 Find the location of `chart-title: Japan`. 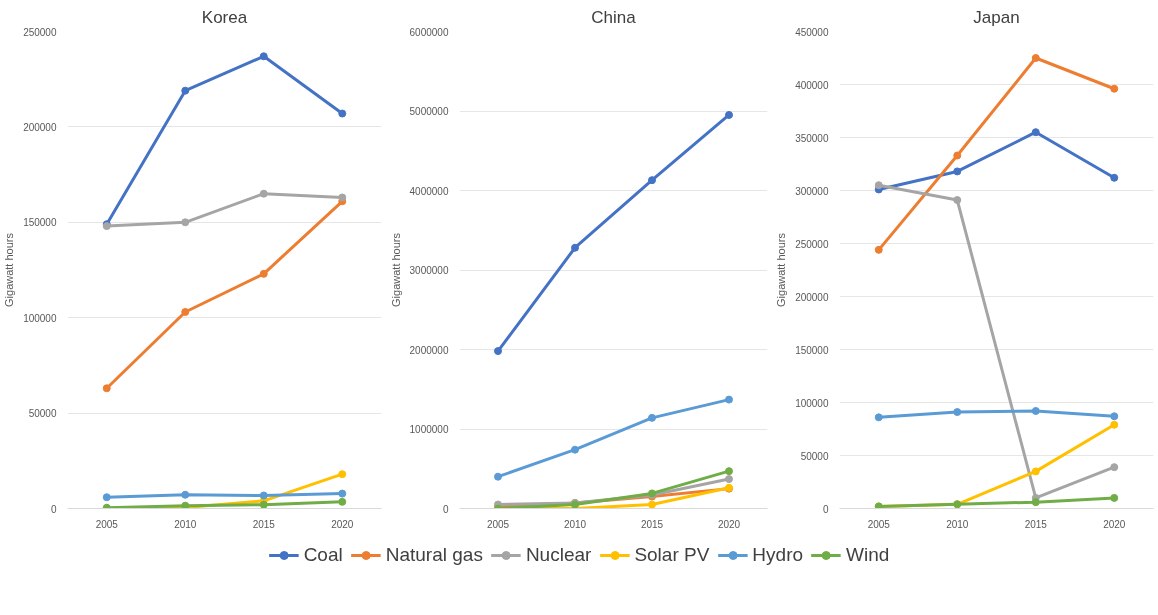

chart-title: Japan is located at coordinates (996, 17).